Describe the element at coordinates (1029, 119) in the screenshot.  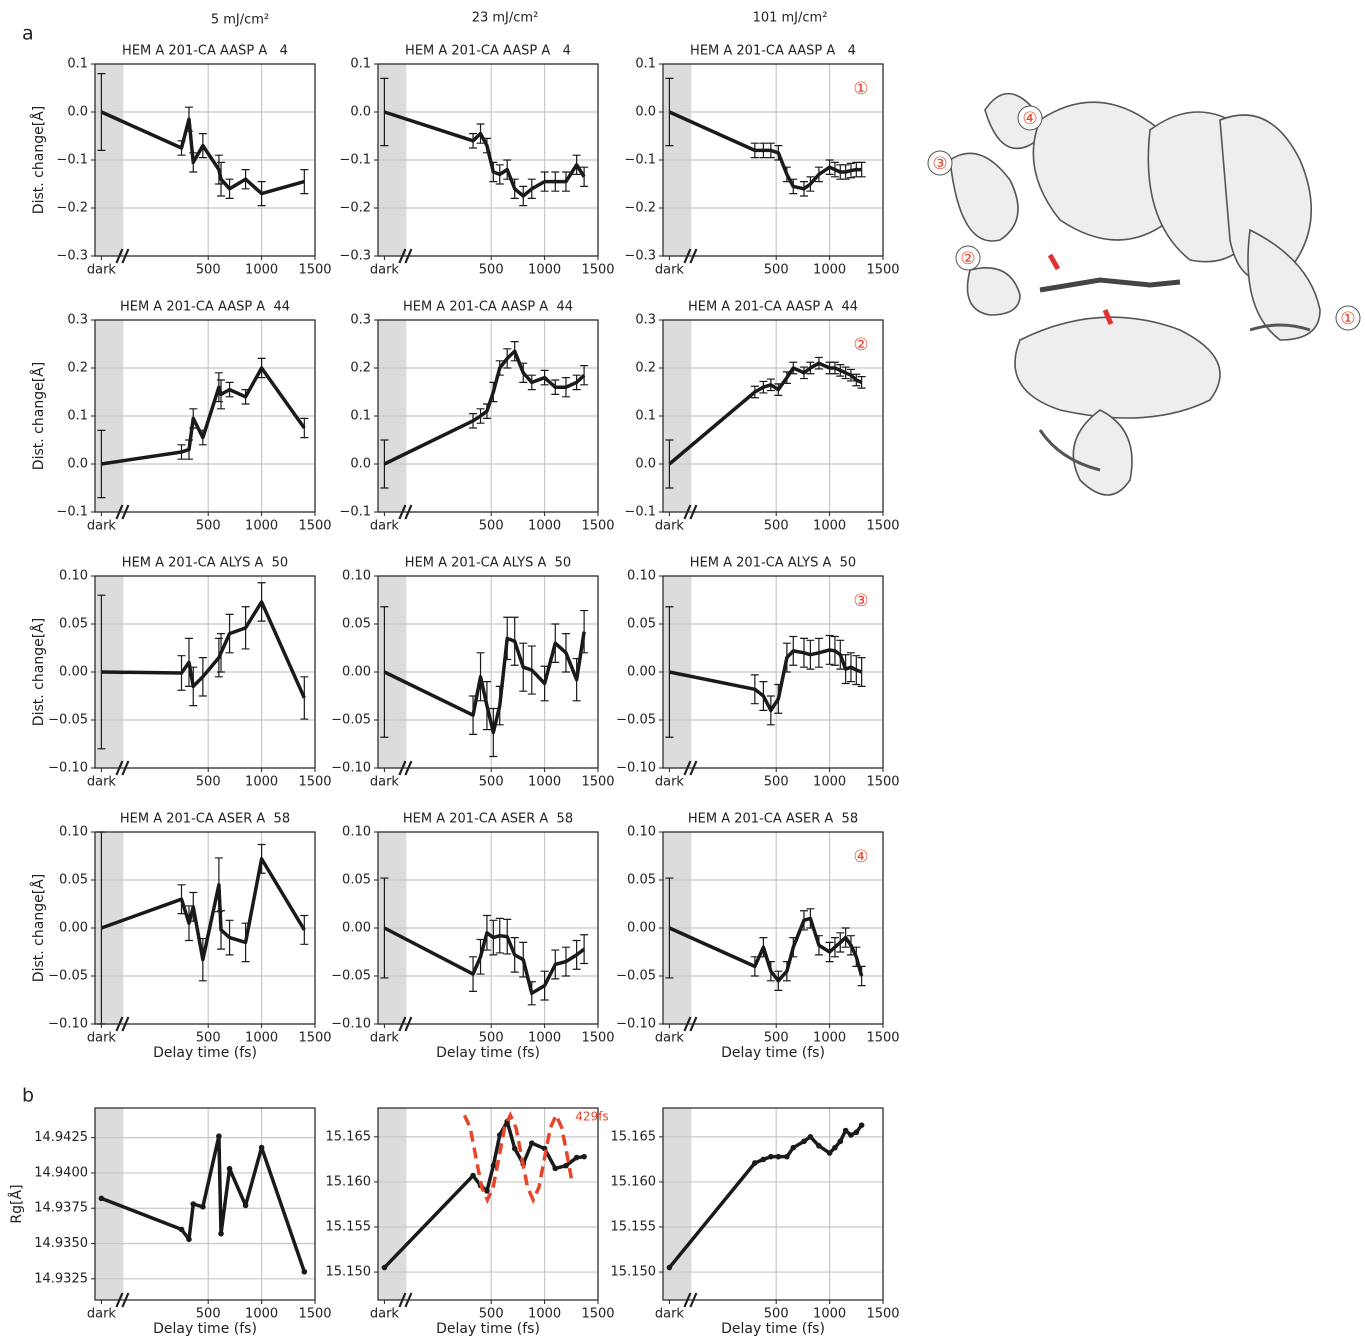
I see `structure-label: ④` at that location.